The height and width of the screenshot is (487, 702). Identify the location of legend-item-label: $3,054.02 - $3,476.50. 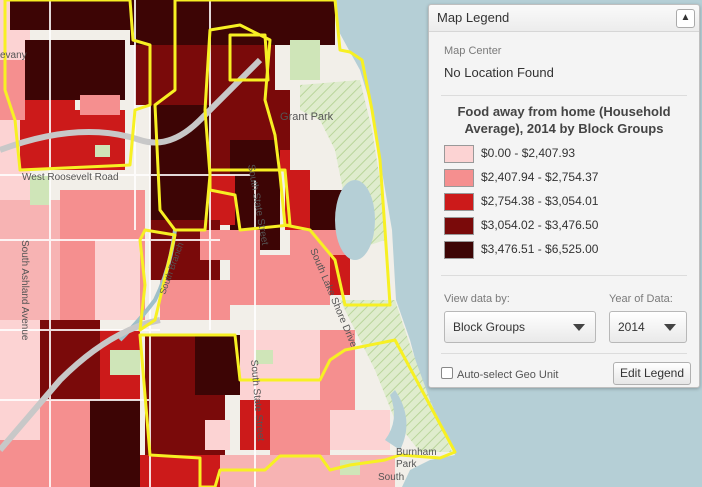
(540, 225).